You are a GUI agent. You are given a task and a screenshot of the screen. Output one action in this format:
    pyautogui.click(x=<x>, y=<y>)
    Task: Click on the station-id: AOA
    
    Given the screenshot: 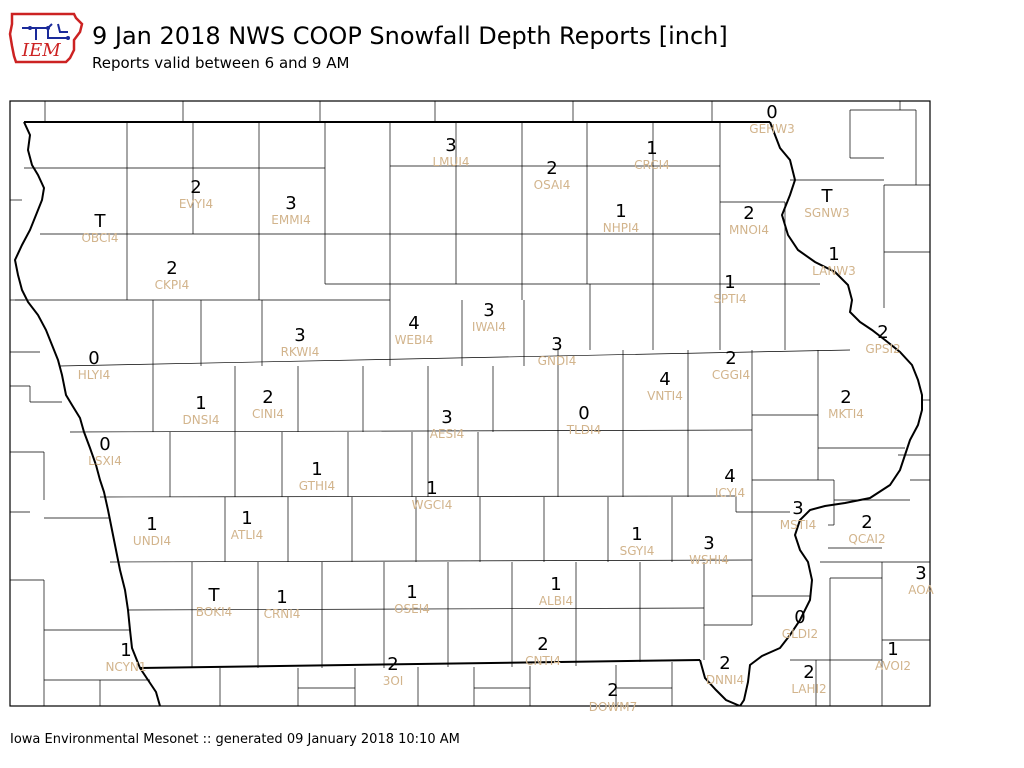 What is the action you would take?
    pyautogui.click(x=921, y=590)
    